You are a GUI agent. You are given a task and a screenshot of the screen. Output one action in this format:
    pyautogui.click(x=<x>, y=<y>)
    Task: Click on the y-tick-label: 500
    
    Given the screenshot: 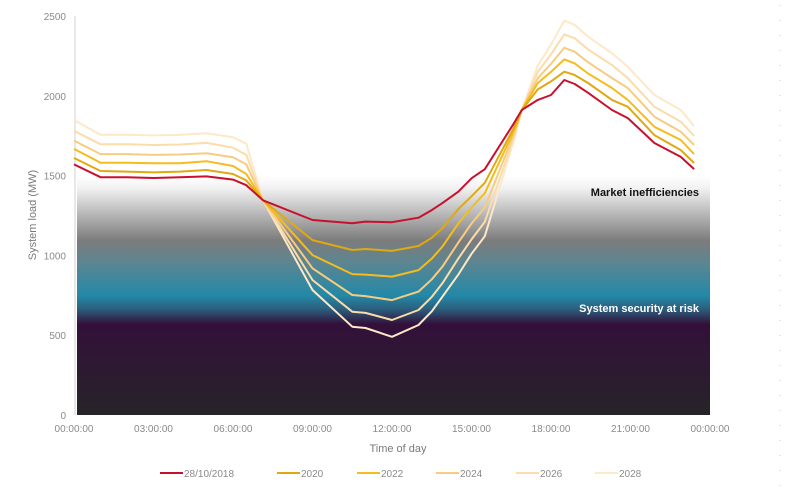 What is the action you would take?
    pyautogui.click(x=57, y=336)
    